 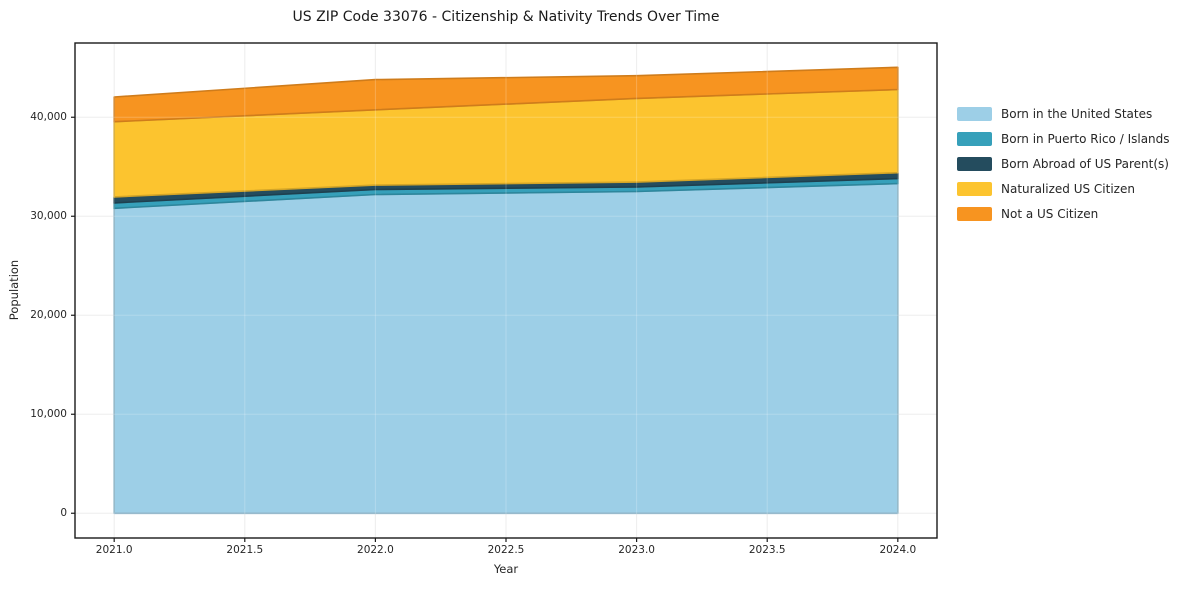 I want to click on y-tick-label: 20,000, so click(x=48, y=315).